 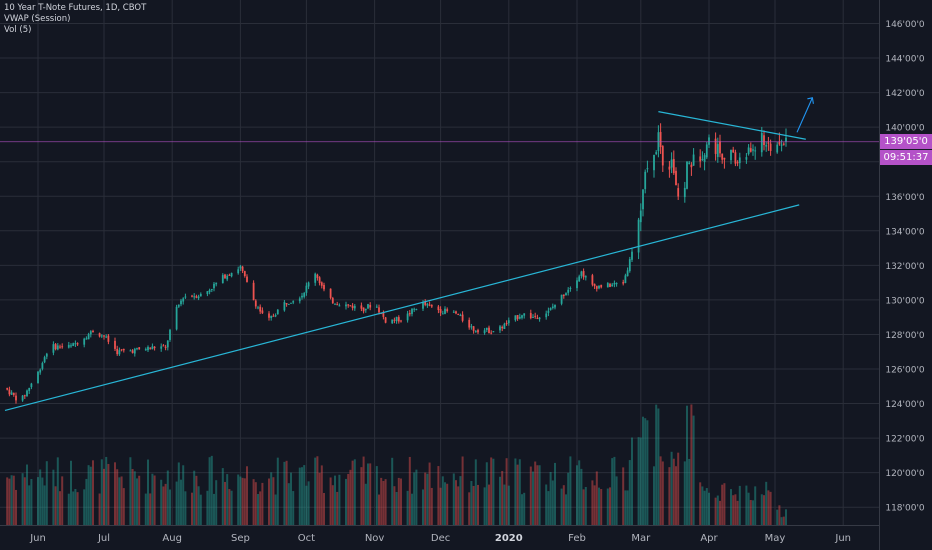 What do you see at coordinates (905, 267) in the screenshot?
I see `y-tick-label: 132'00'0` at bounding box center [905, 267].